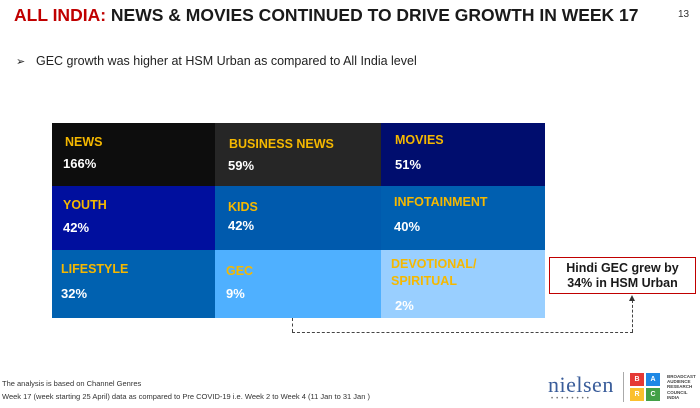 The height and width of the screenshot is (408, 700). I want to click on tile-value: 32%, so click(74, 293).